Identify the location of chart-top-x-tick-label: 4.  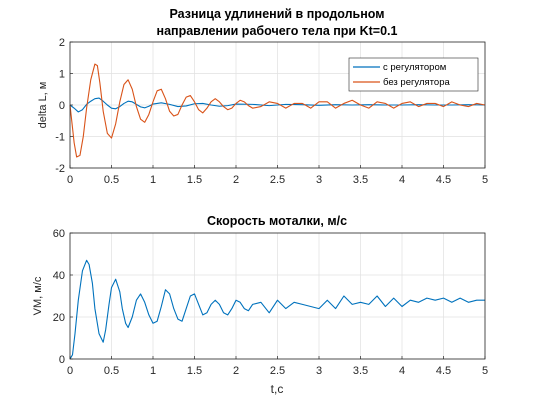
(402, 180).